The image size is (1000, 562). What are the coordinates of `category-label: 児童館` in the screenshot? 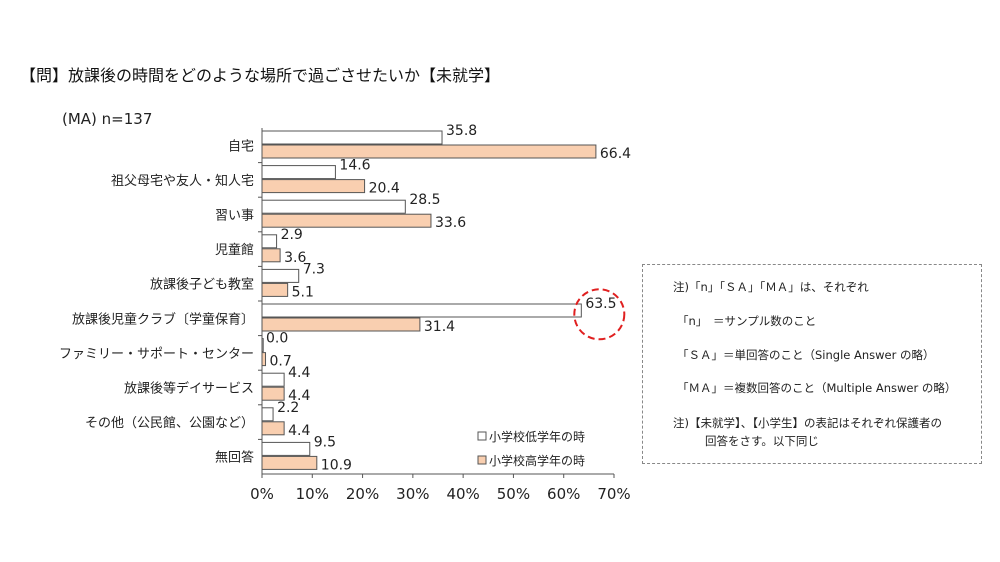 It's located at (234, 250).